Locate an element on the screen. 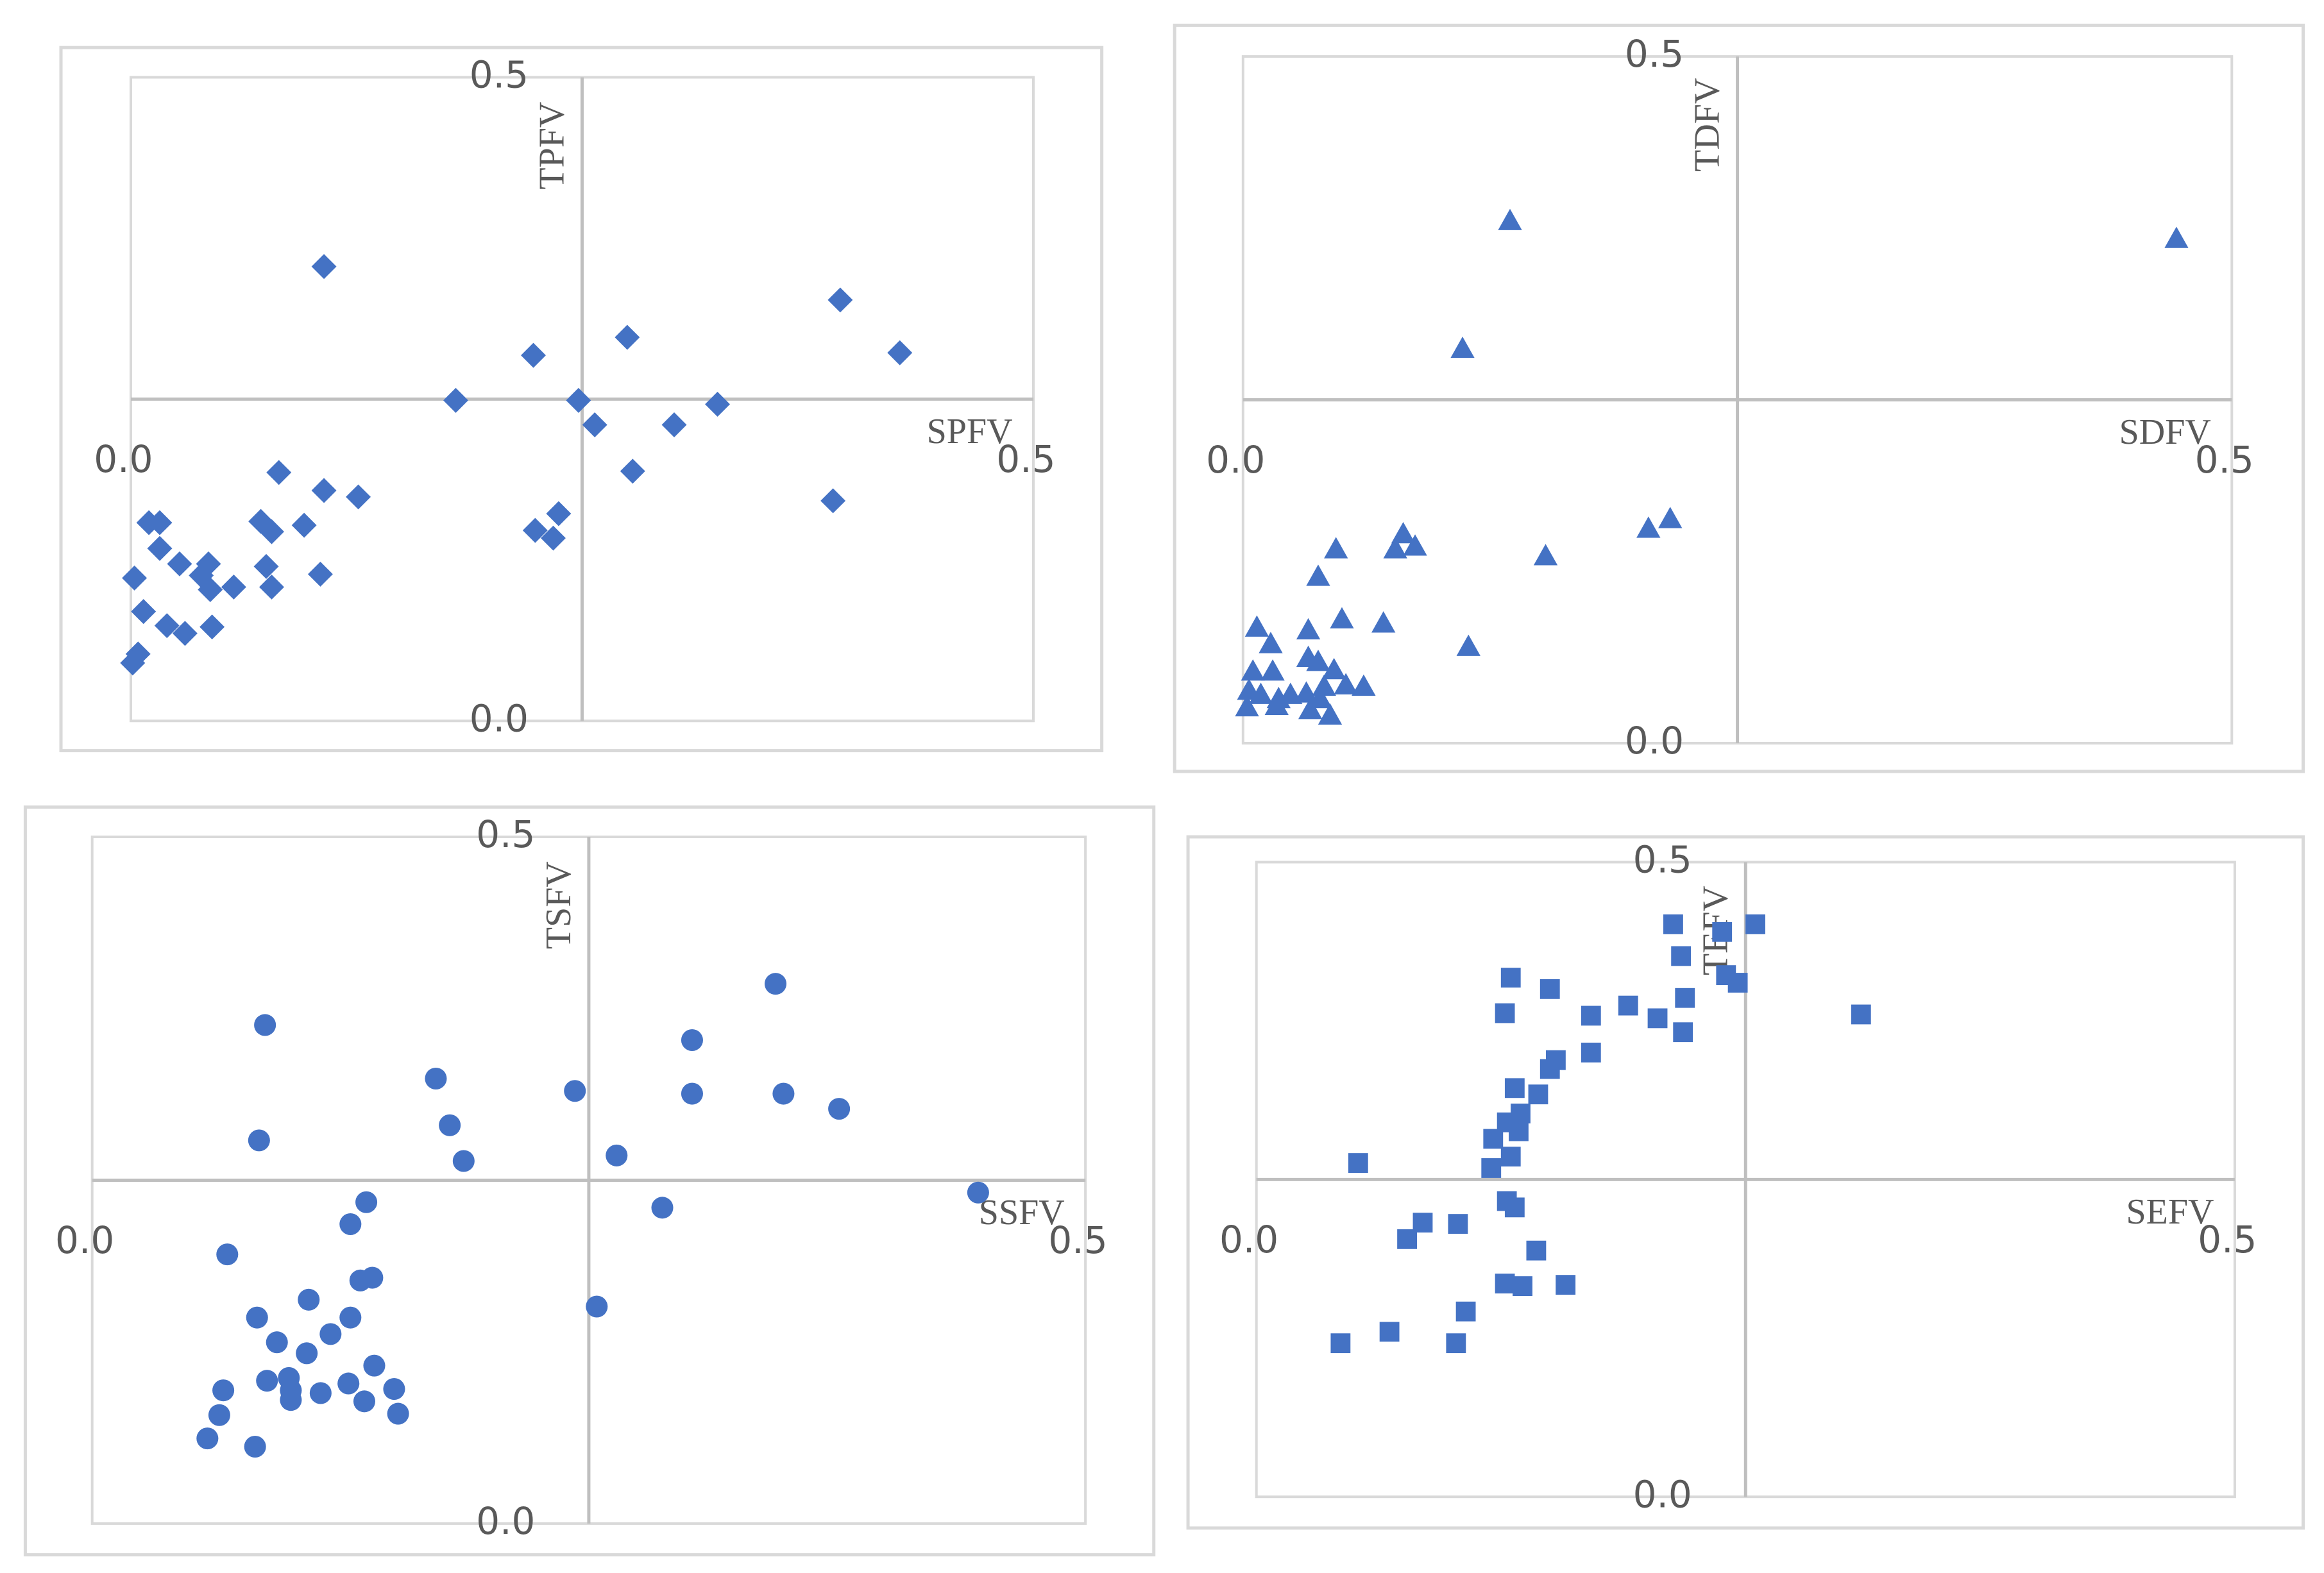 The image size is (2324, 1573). y-axis-title: TPFV is located at coordinates (552, 146).